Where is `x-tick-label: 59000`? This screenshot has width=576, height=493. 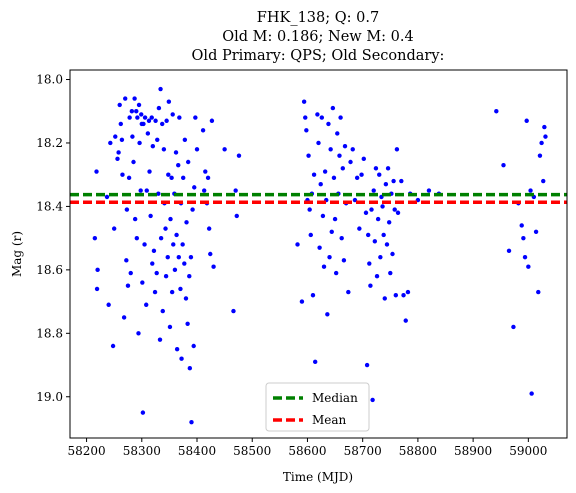
x-tick-label: 59000 is located at coordinates (528, 451).